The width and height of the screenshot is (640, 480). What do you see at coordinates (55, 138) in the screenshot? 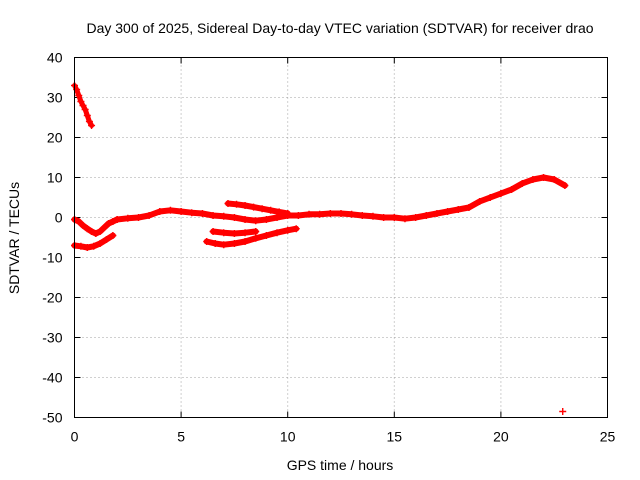
I see `y-tick-label: 20` at bounding box center [55, 138].